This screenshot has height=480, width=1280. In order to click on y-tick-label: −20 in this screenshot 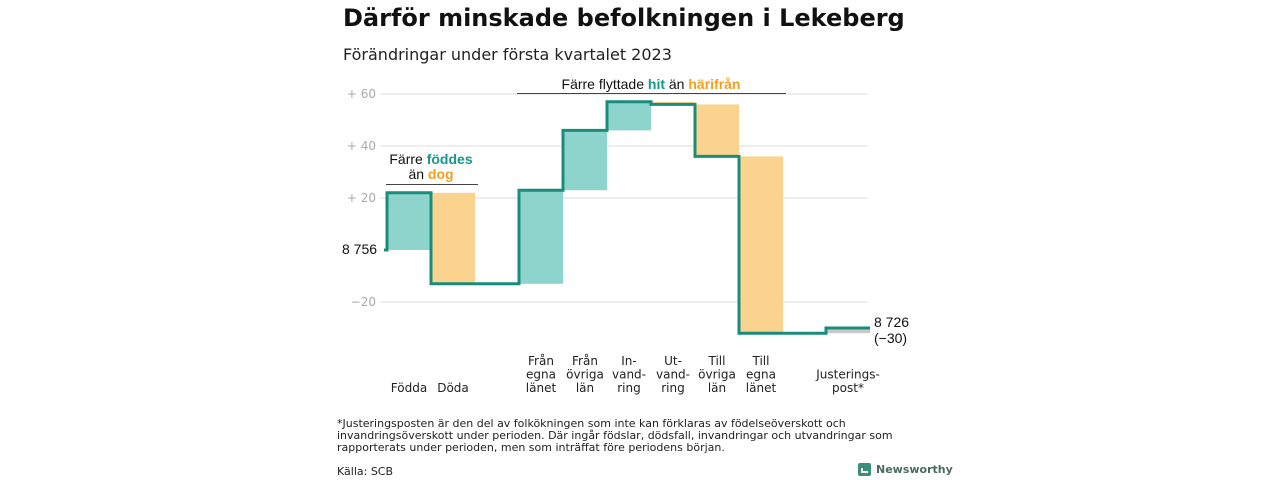, I will do `click(363, 302)`.